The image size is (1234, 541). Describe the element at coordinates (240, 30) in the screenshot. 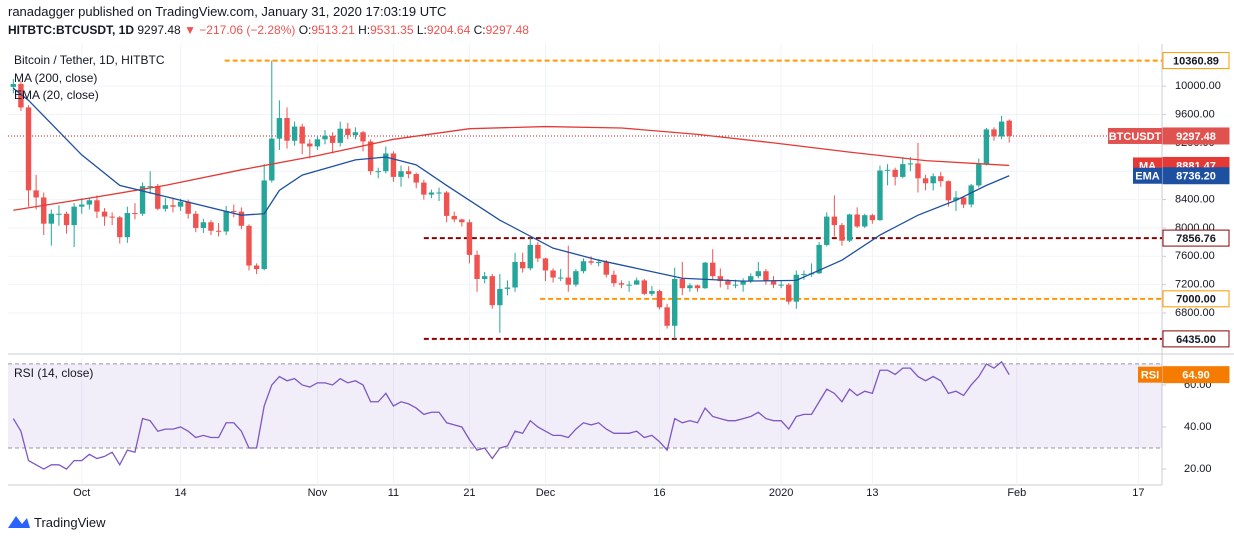

I see `change: ▼ −217.06 (−2.28%)` at that location.